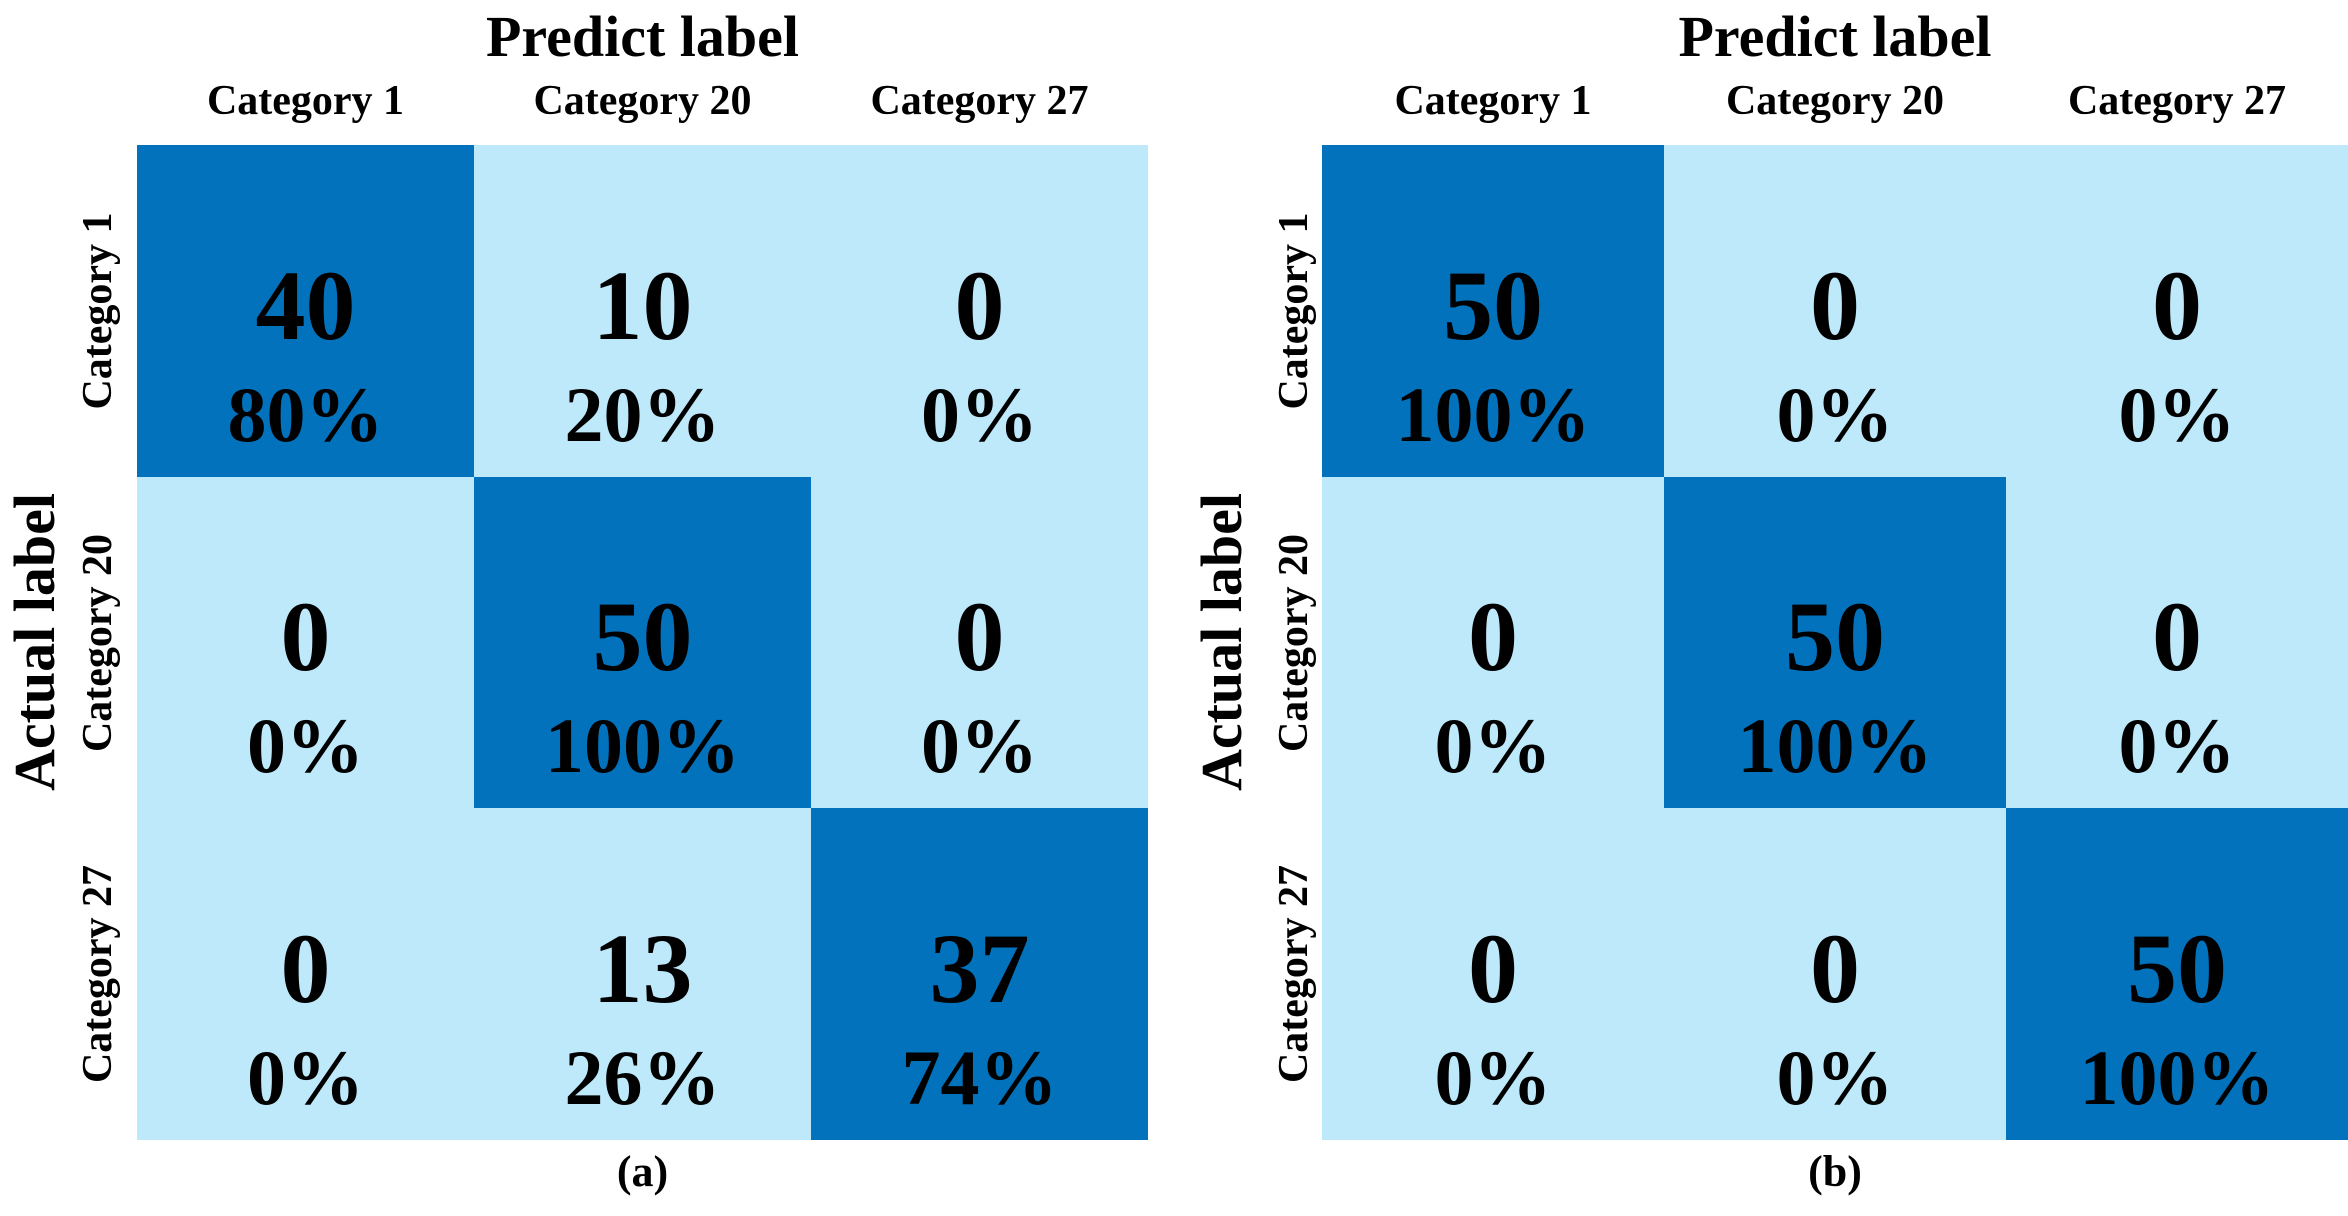 Image resolution: width=2348 pixels, height=1216 pixels. Describe the element at coordinates (979, 1078) in the screenshot. I see `cell-percentage: 74%` at that location.